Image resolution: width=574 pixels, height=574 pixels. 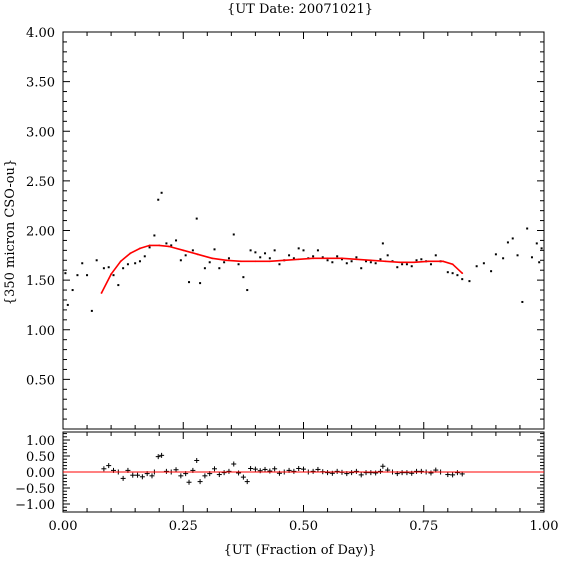 I want to click on x-tick-label: 0.50, so click(x=303, y=526).